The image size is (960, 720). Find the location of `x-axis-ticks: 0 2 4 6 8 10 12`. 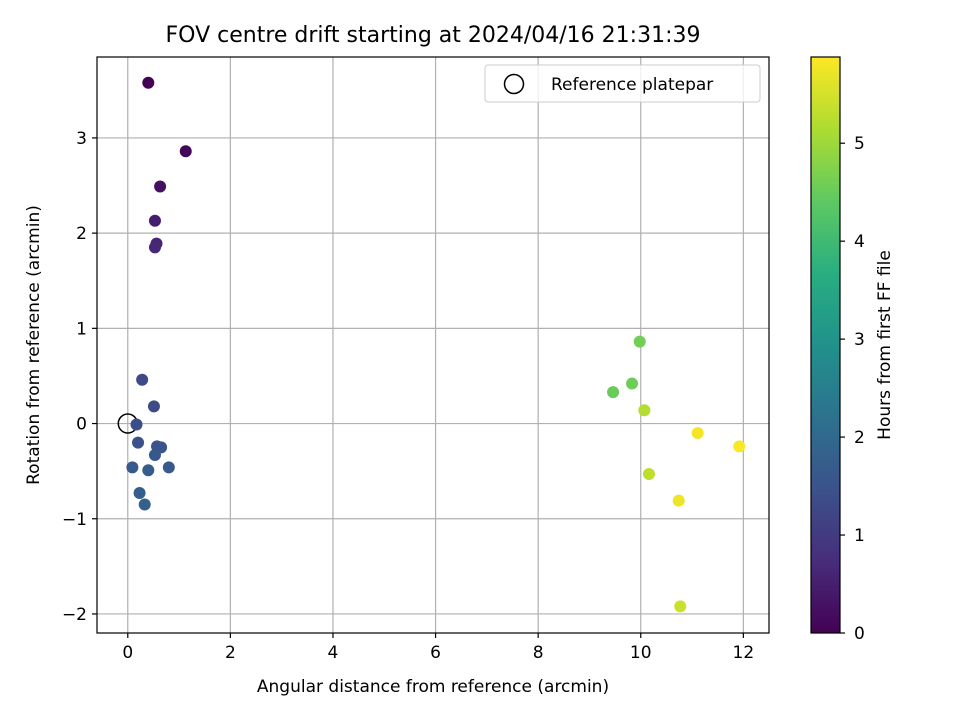

x-axis-ticks: 0 2 4 6 8 10 12 is located at coordinates (438, 648).